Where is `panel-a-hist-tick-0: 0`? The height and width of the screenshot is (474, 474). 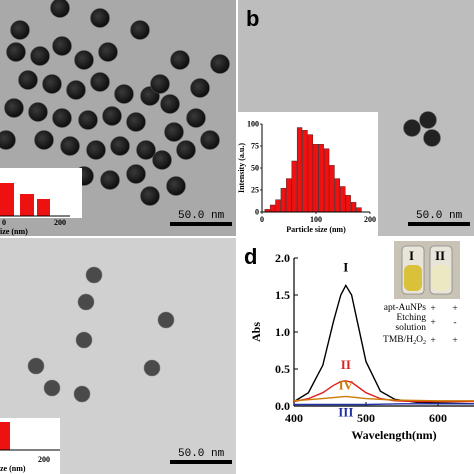 panel-a-hist-tick-0: 0 is located at coordinates (4, 222).